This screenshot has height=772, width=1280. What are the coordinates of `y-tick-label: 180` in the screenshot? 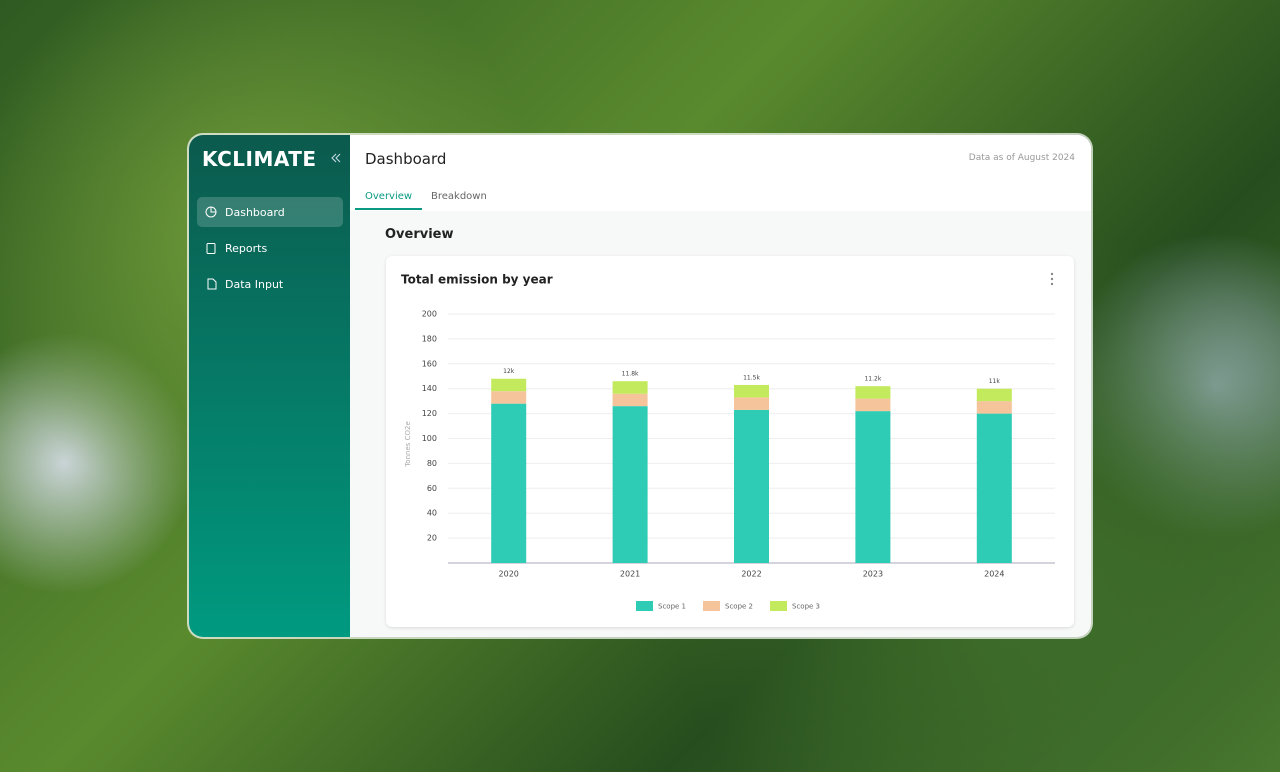 It's located at (429, 338).